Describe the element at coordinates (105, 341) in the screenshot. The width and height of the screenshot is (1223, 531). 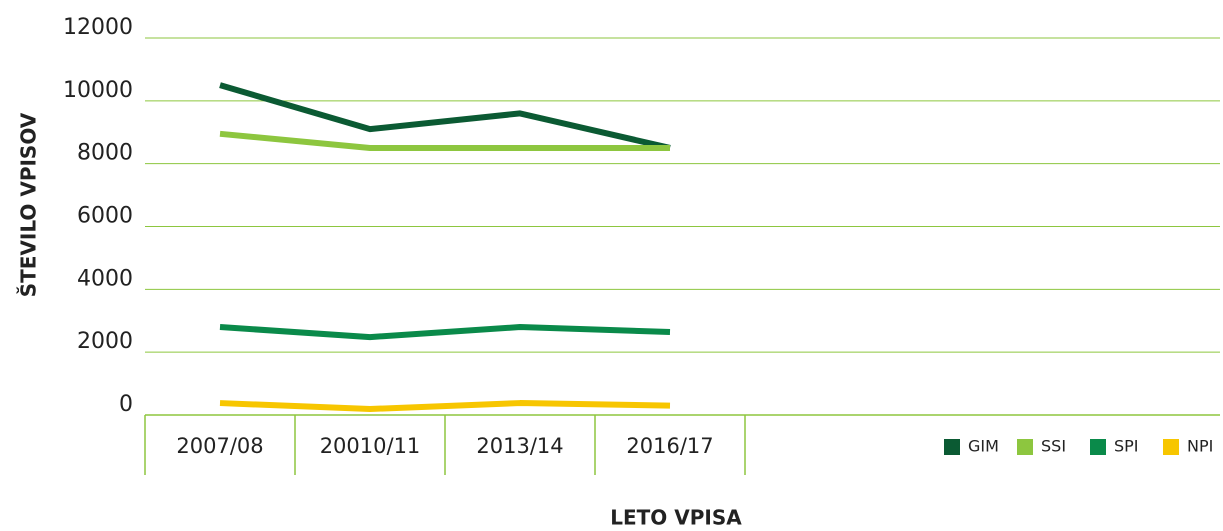
I see `y-tick-label: 2000` at that location.